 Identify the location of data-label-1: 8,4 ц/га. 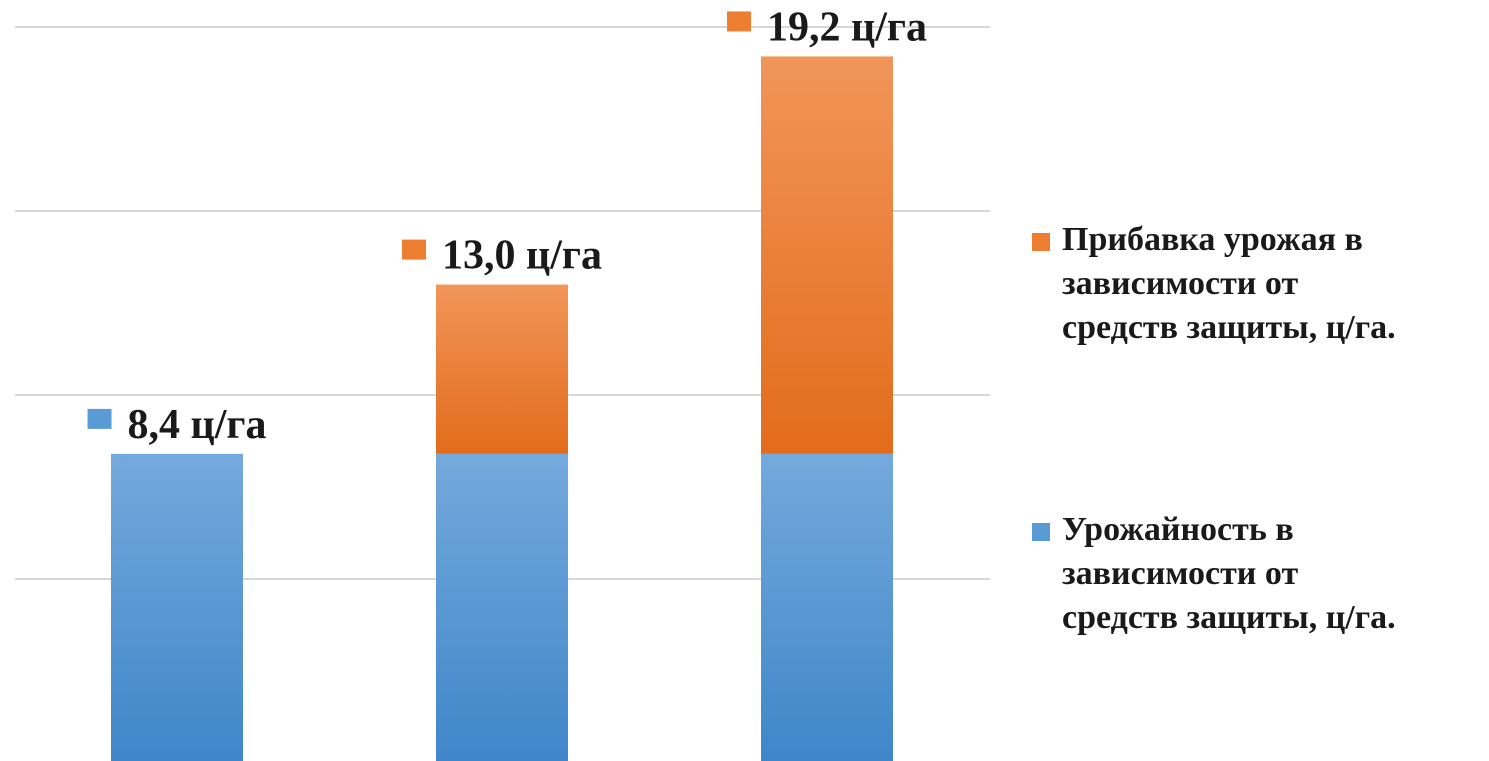
(177, 425).